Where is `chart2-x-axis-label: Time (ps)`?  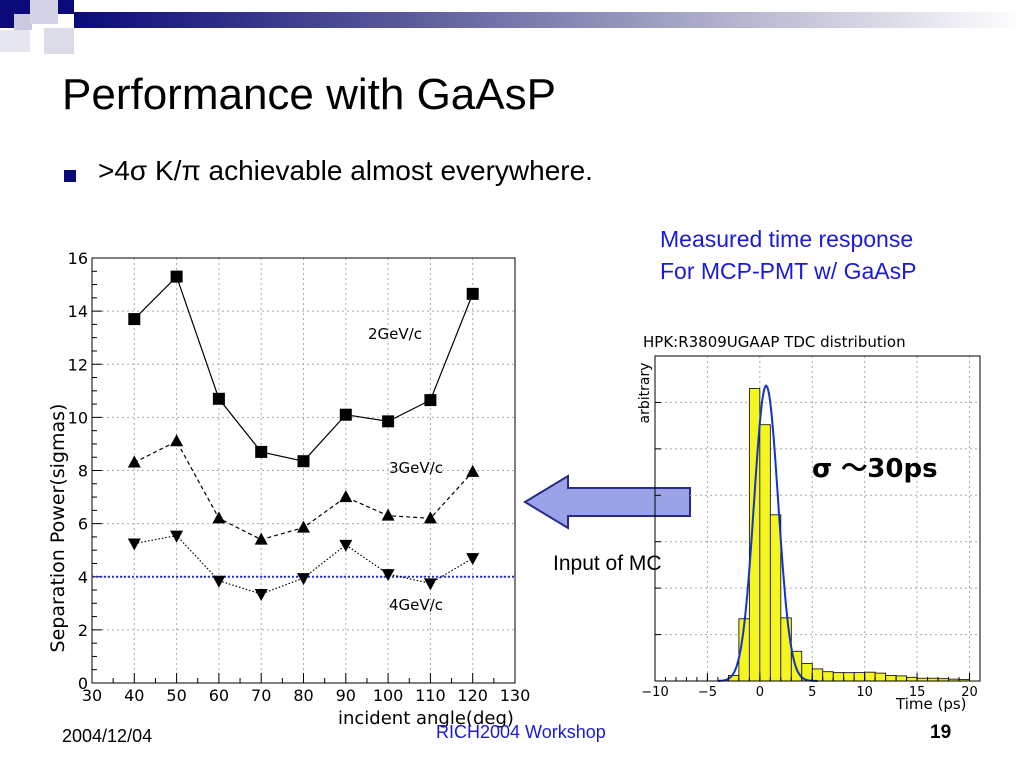 chart2-x-axis-label: Time (ps) is located at coordinates (931, 704).